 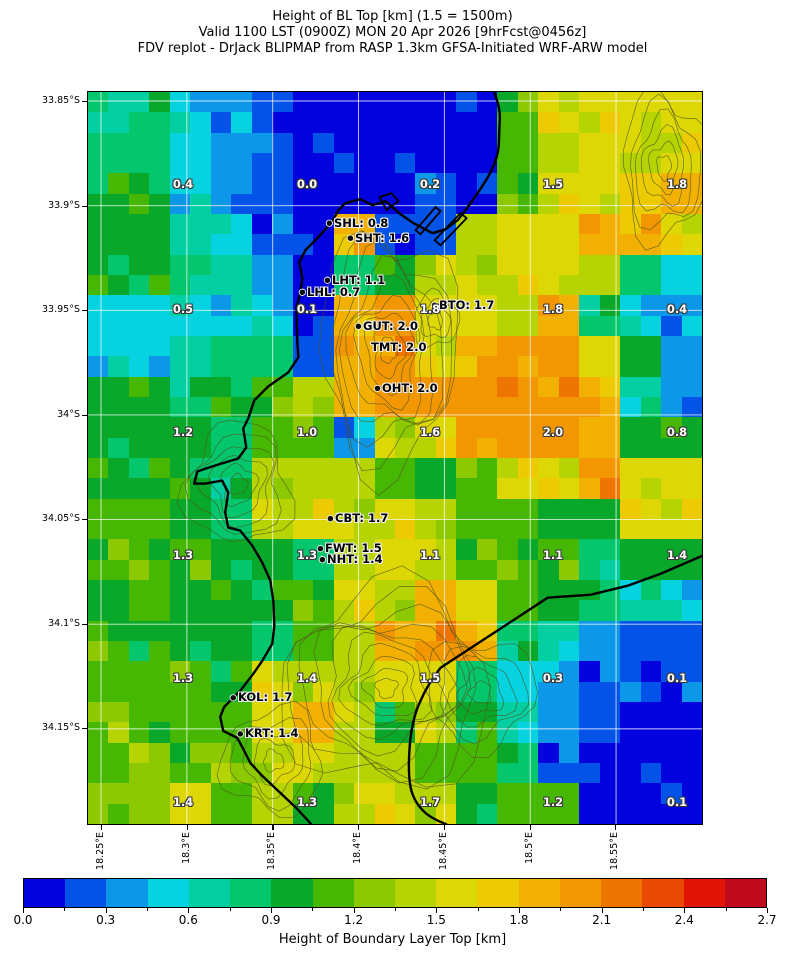 What do you see at coordinates (358, 848) in the screenshot?
I see `x-tick-label: 18.4°E` at bounding box center [358, 848].